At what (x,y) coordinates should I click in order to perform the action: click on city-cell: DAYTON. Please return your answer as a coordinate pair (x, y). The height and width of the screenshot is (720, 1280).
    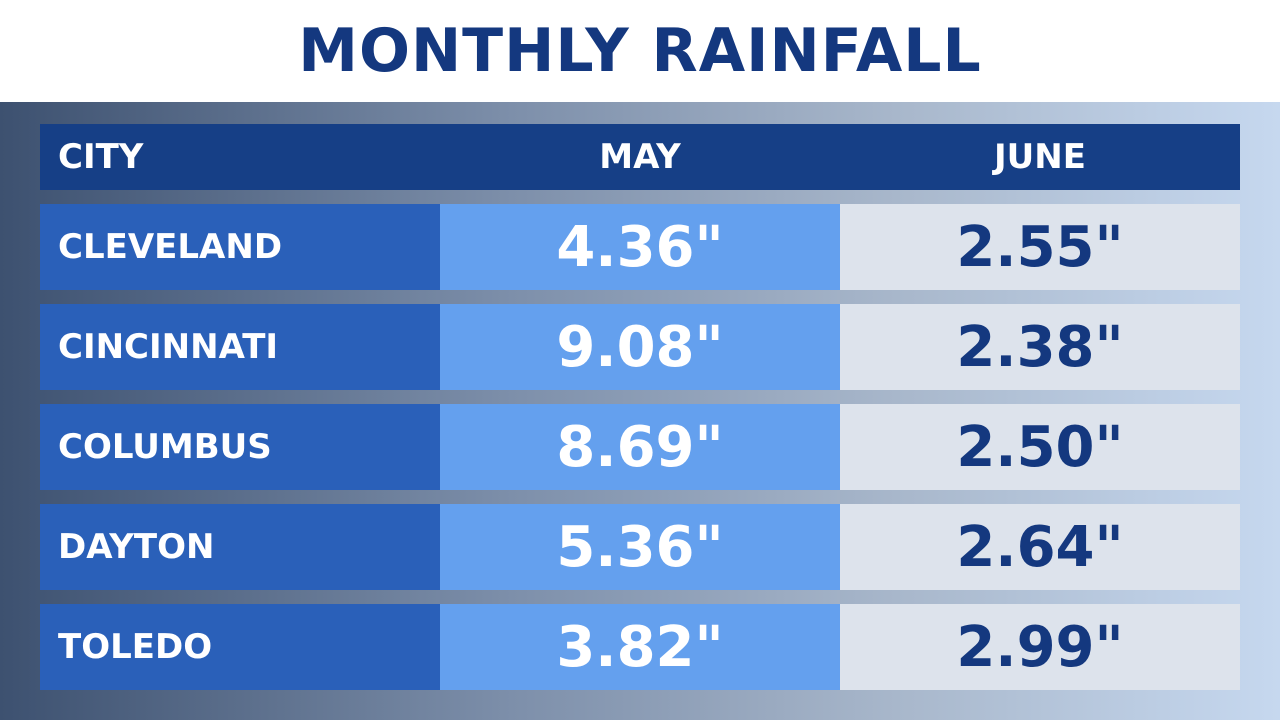
    Looking at the image, I should click on (240, 547).